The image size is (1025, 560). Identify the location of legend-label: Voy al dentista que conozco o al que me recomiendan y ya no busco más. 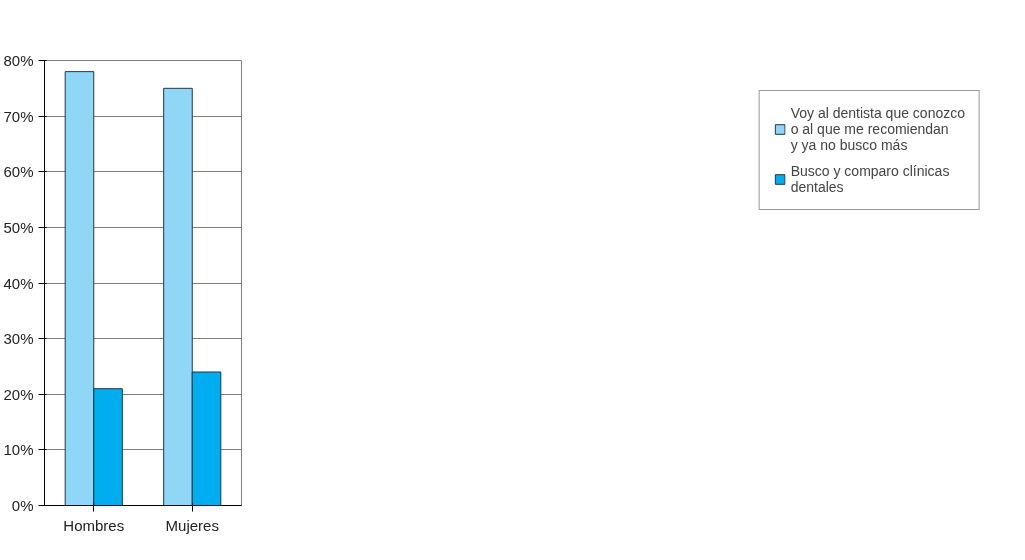
(877, 129).